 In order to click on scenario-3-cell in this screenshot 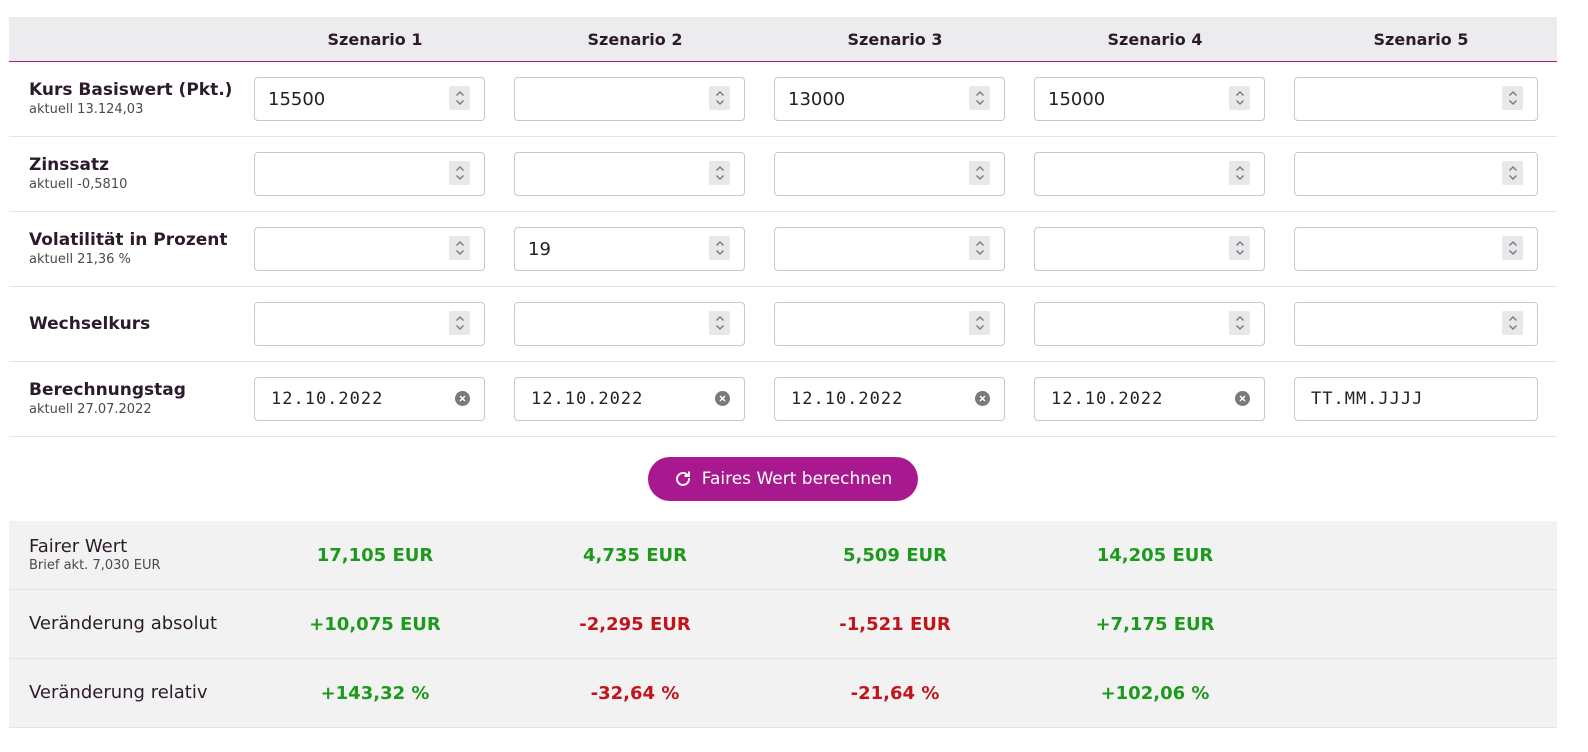, I will do `click(895, 324)`.